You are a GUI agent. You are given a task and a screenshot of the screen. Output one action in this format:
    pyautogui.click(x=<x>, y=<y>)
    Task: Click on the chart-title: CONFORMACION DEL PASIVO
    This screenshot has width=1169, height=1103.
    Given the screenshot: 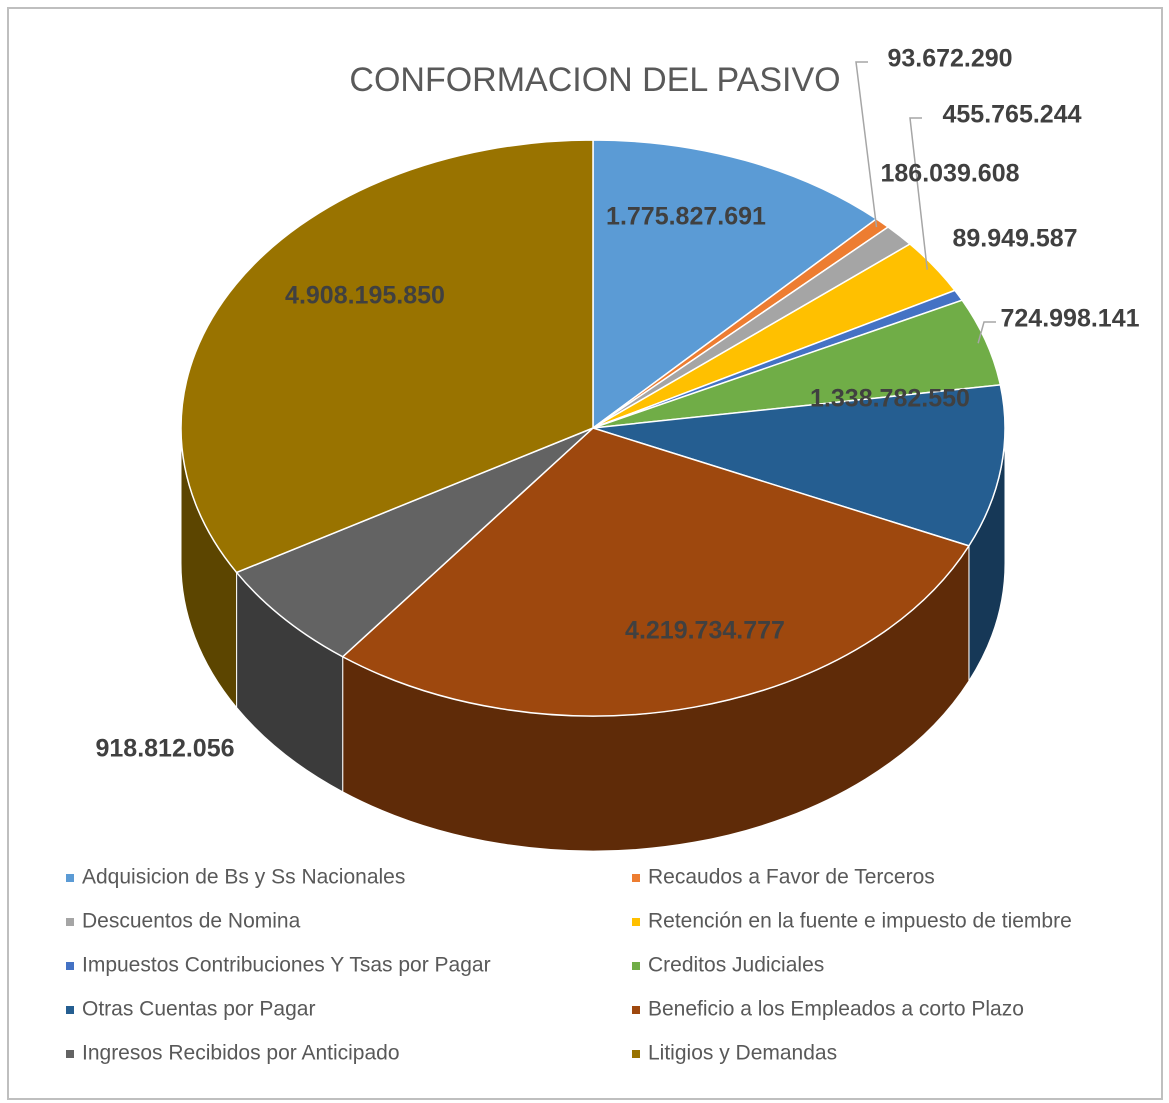 What is the action you would take?
    pyautogui.click(x=594, y=80)
    